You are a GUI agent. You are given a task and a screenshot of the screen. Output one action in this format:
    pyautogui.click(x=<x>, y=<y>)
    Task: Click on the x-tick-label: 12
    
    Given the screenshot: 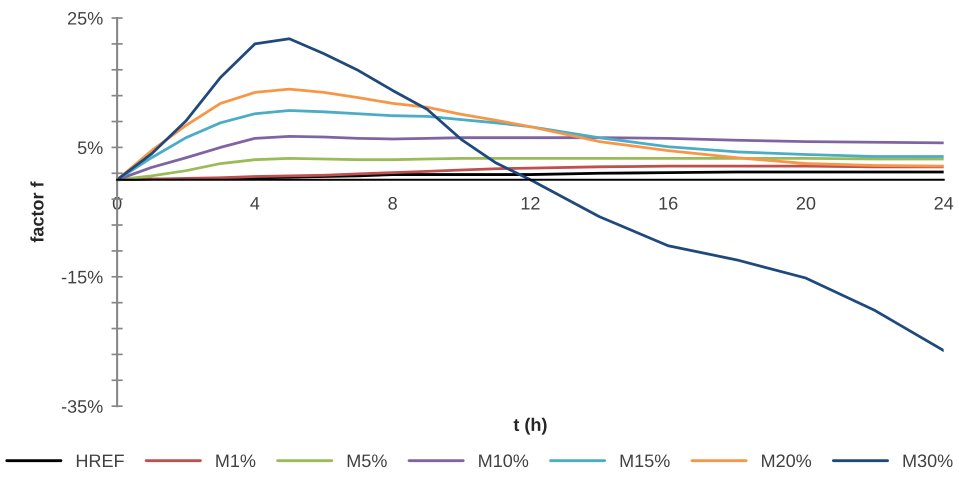 What is the action you would take?
    pyautogui.click(x=531, y=203)
    